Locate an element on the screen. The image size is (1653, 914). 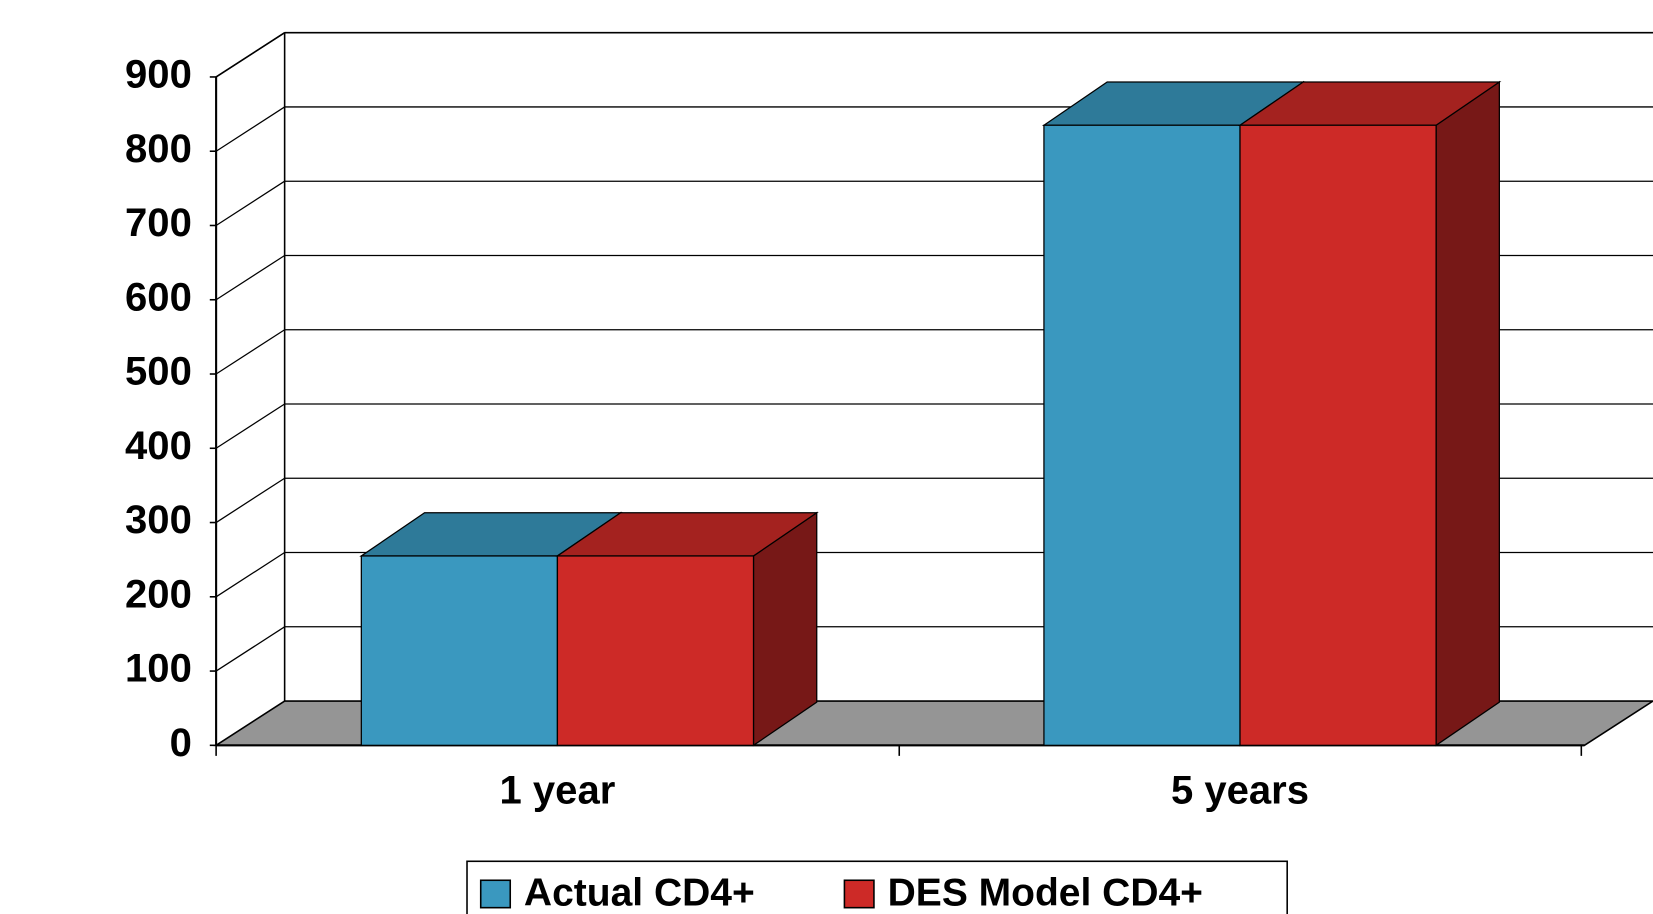
y-tick-label: 800 is located at coordinates (158, 149).